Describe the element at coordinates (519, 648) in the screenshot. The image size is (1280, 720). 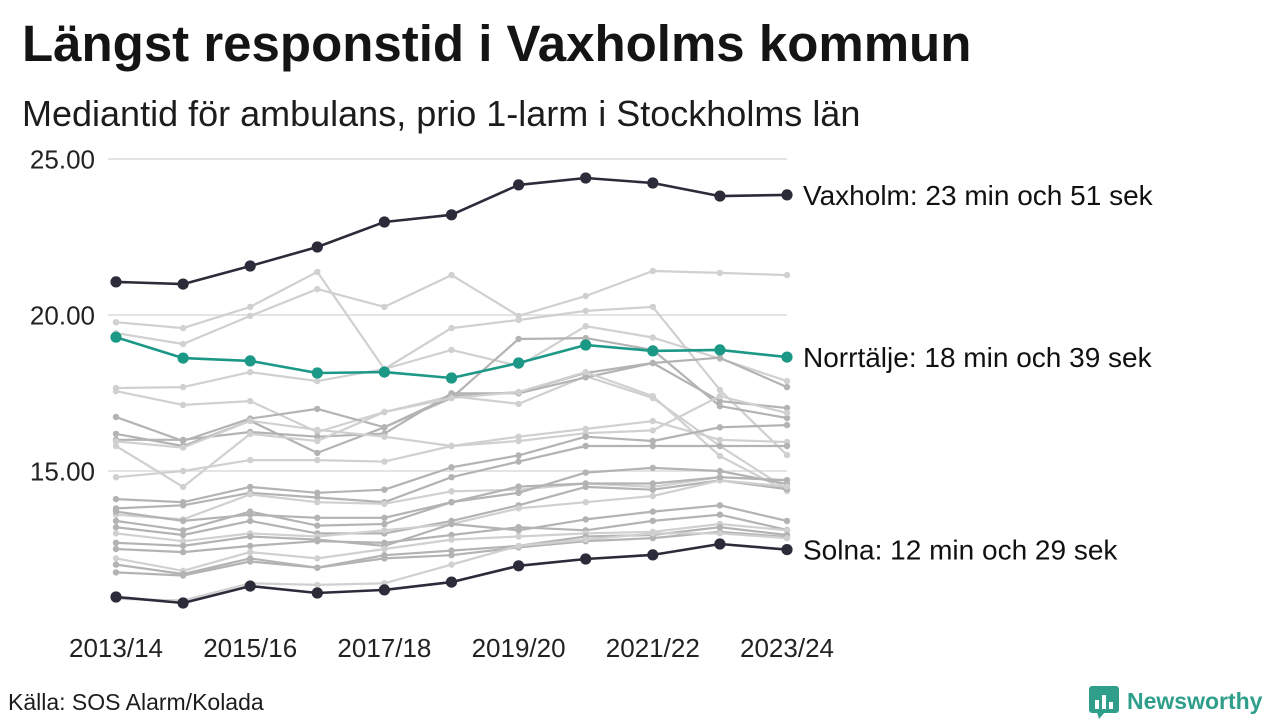
I see `x-tick-label: 2019/20` at that location.